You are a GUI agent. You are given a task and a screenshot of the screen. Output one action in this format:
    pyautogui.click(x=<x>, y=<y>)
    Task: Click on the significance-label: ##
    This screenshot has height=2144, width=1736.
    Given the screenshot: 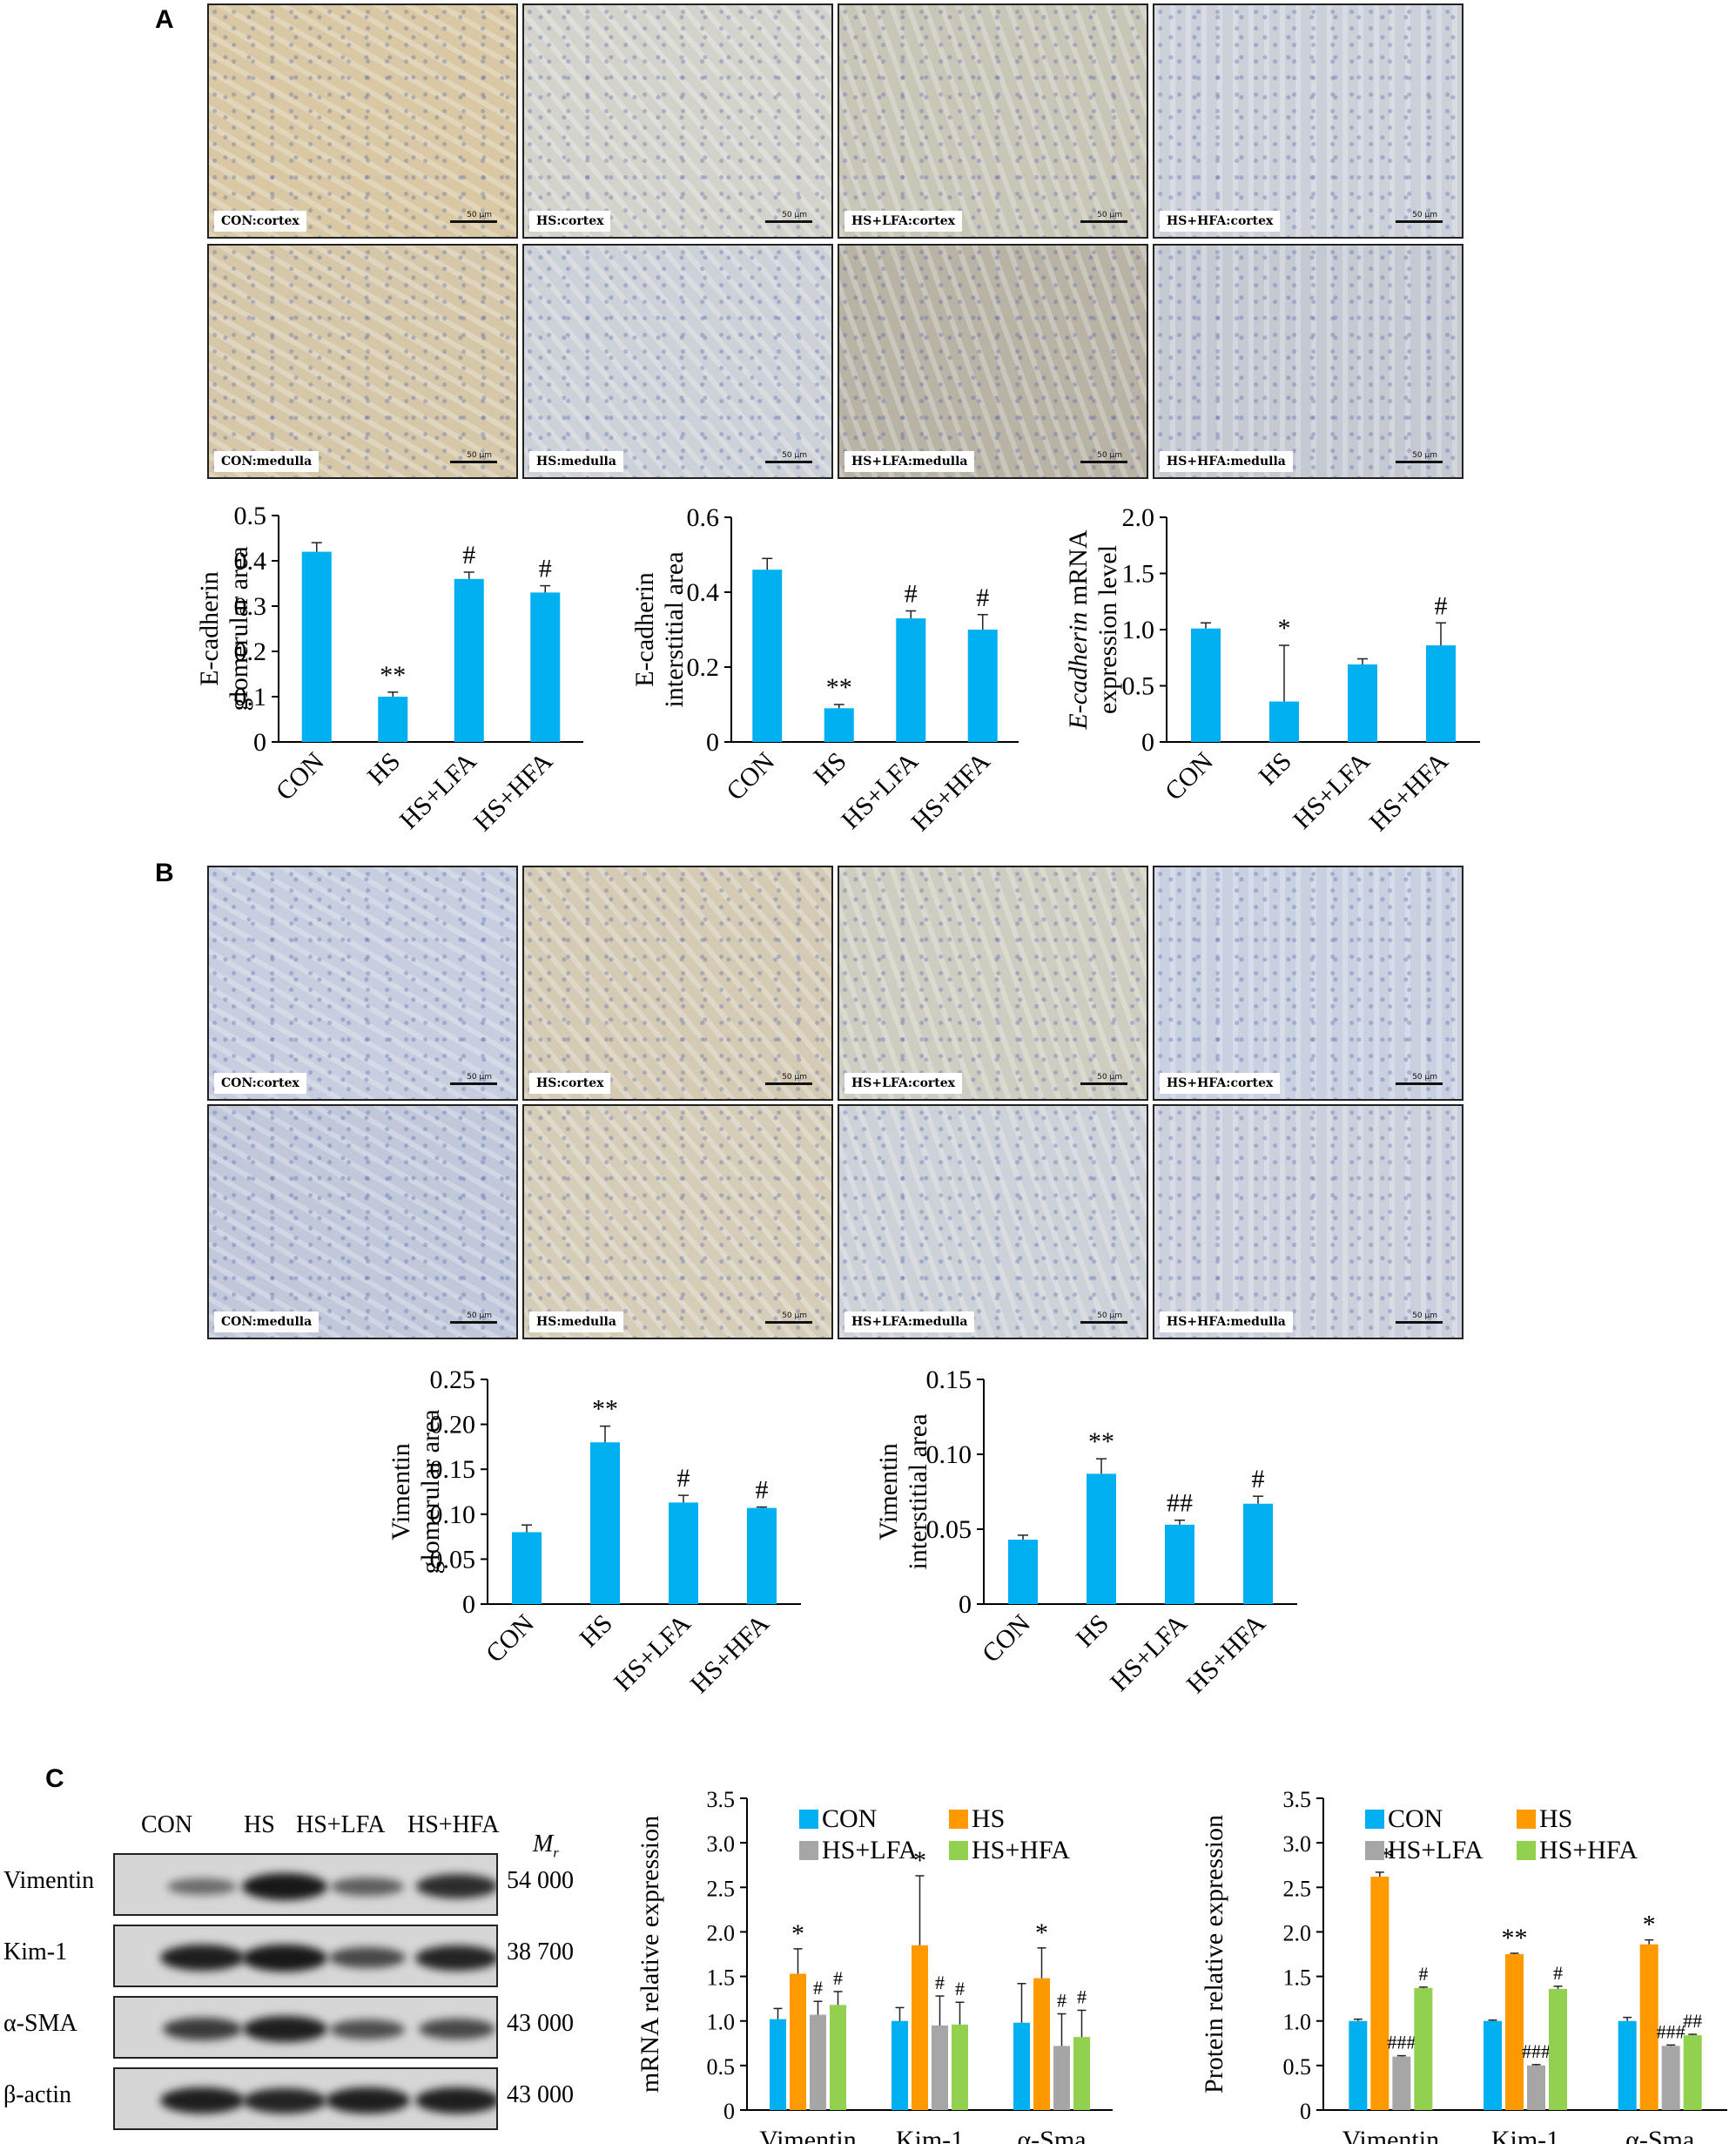 What is the action you would take?
    pyautogui.click(x=1180, y=1503)
    